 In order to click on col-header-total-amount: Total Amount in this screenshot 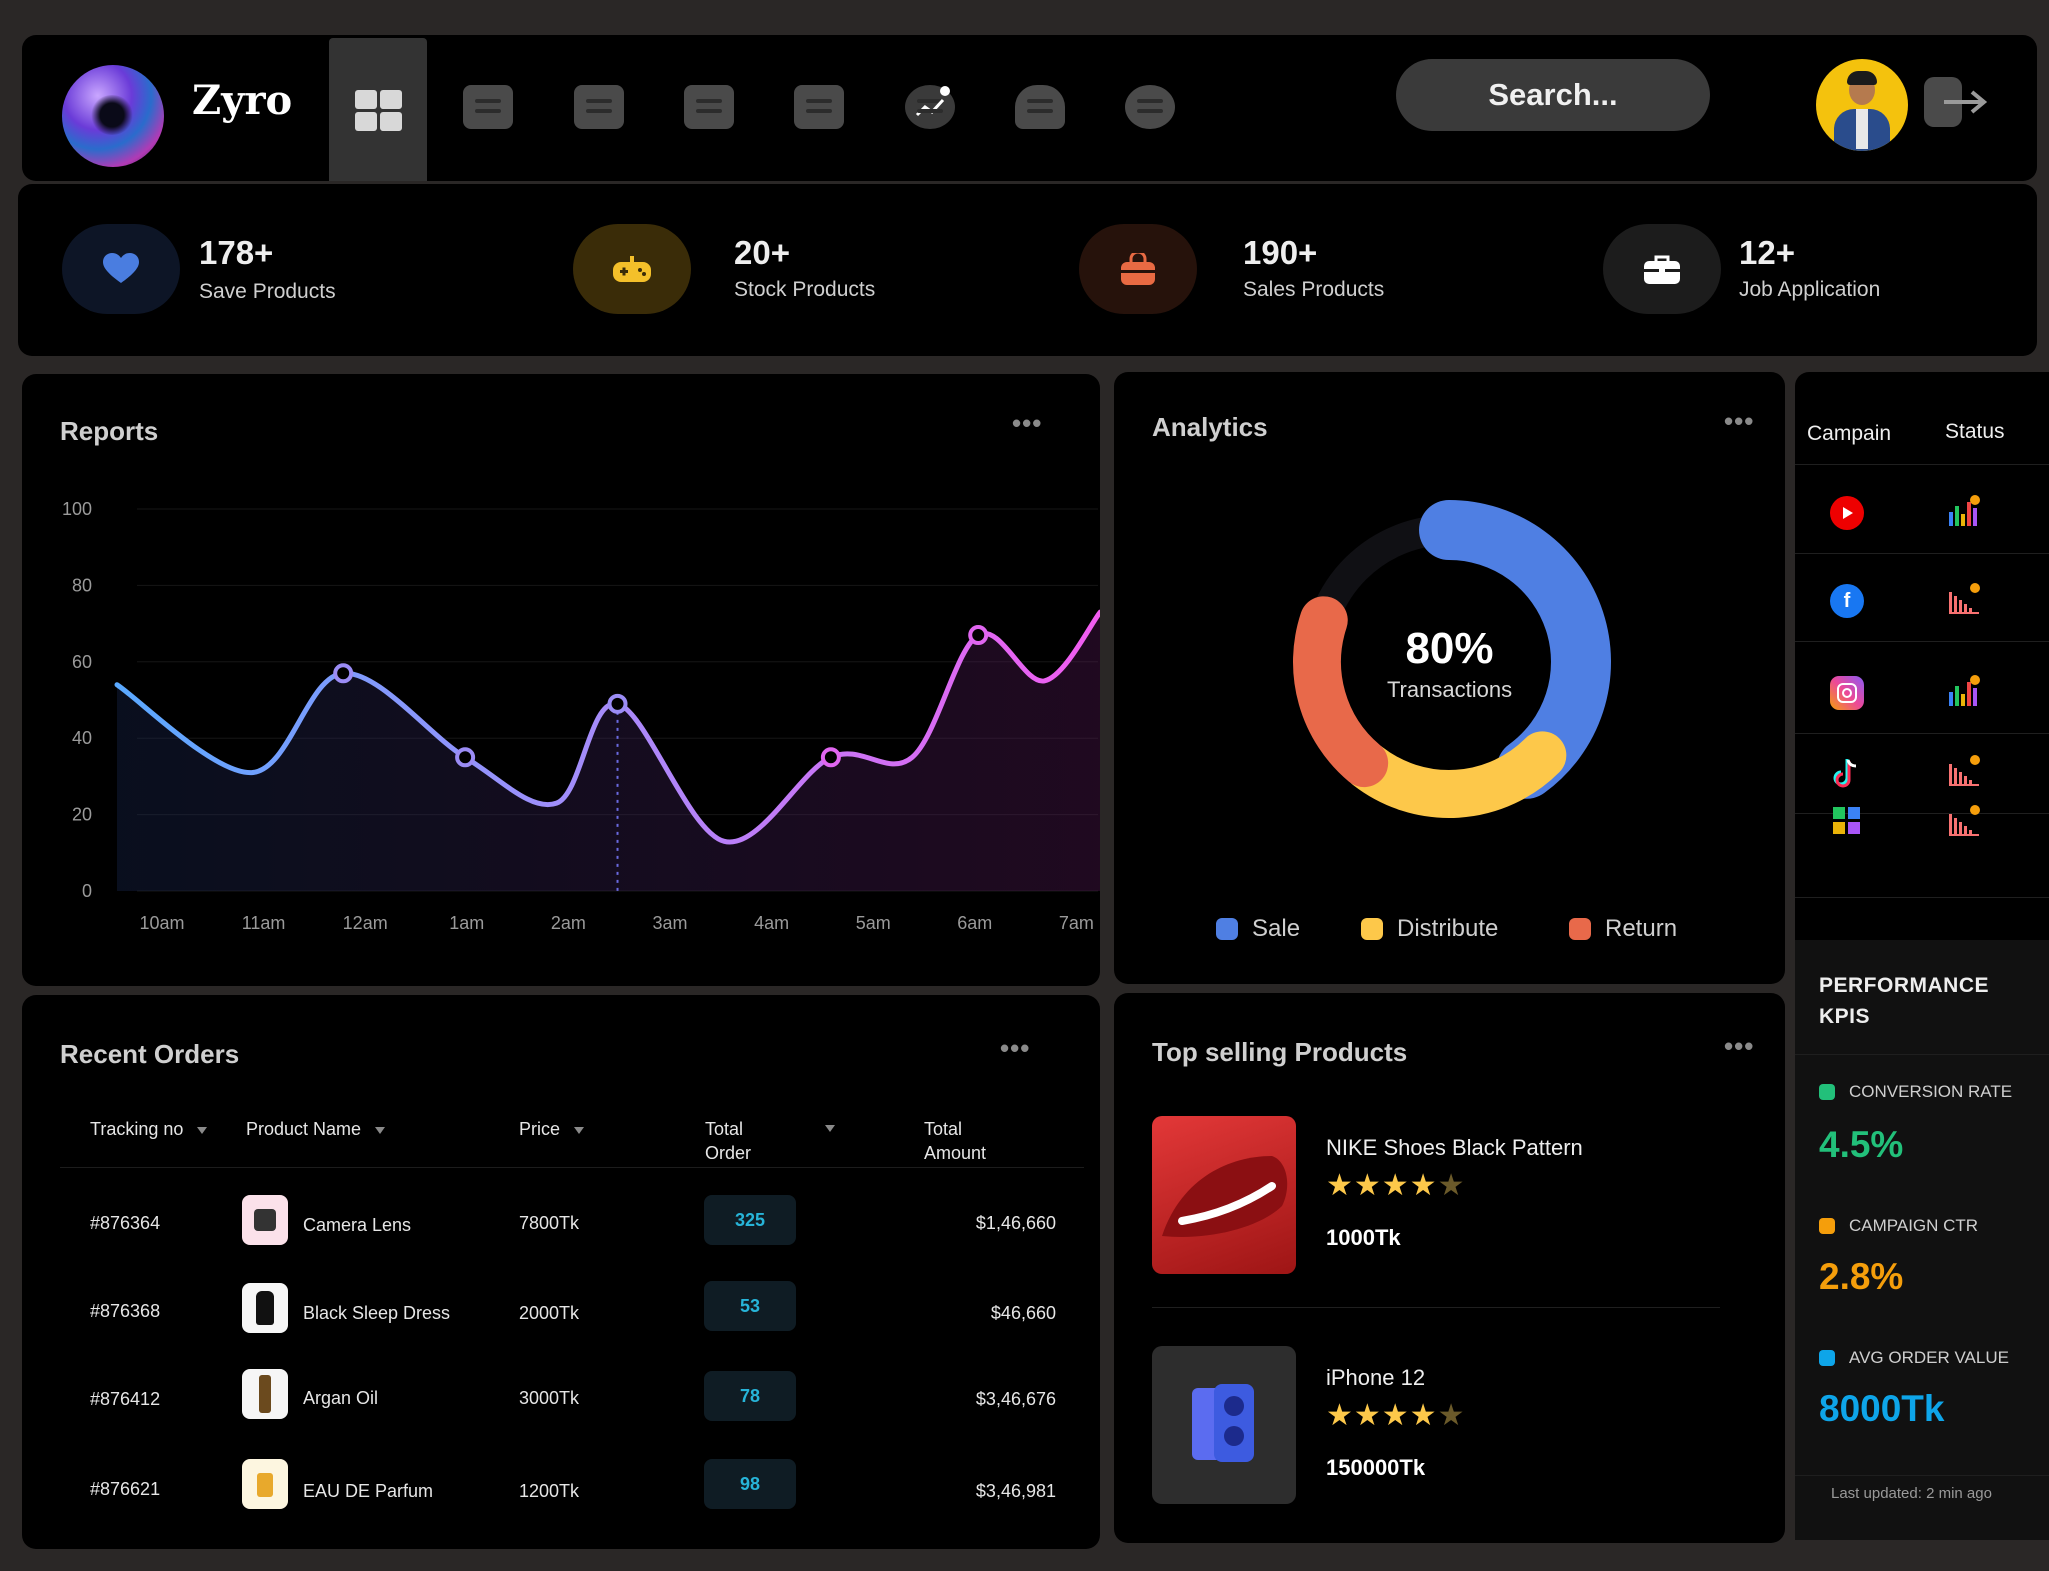, I will do `click(955, 1141)`.